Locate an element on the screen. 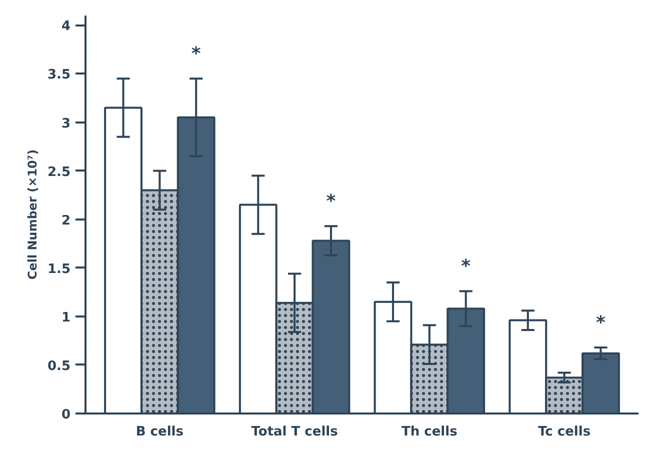 The height and width of the screenshot is (453, 648). y-tick-label: 3.5 is located at coordinates (58, 75).